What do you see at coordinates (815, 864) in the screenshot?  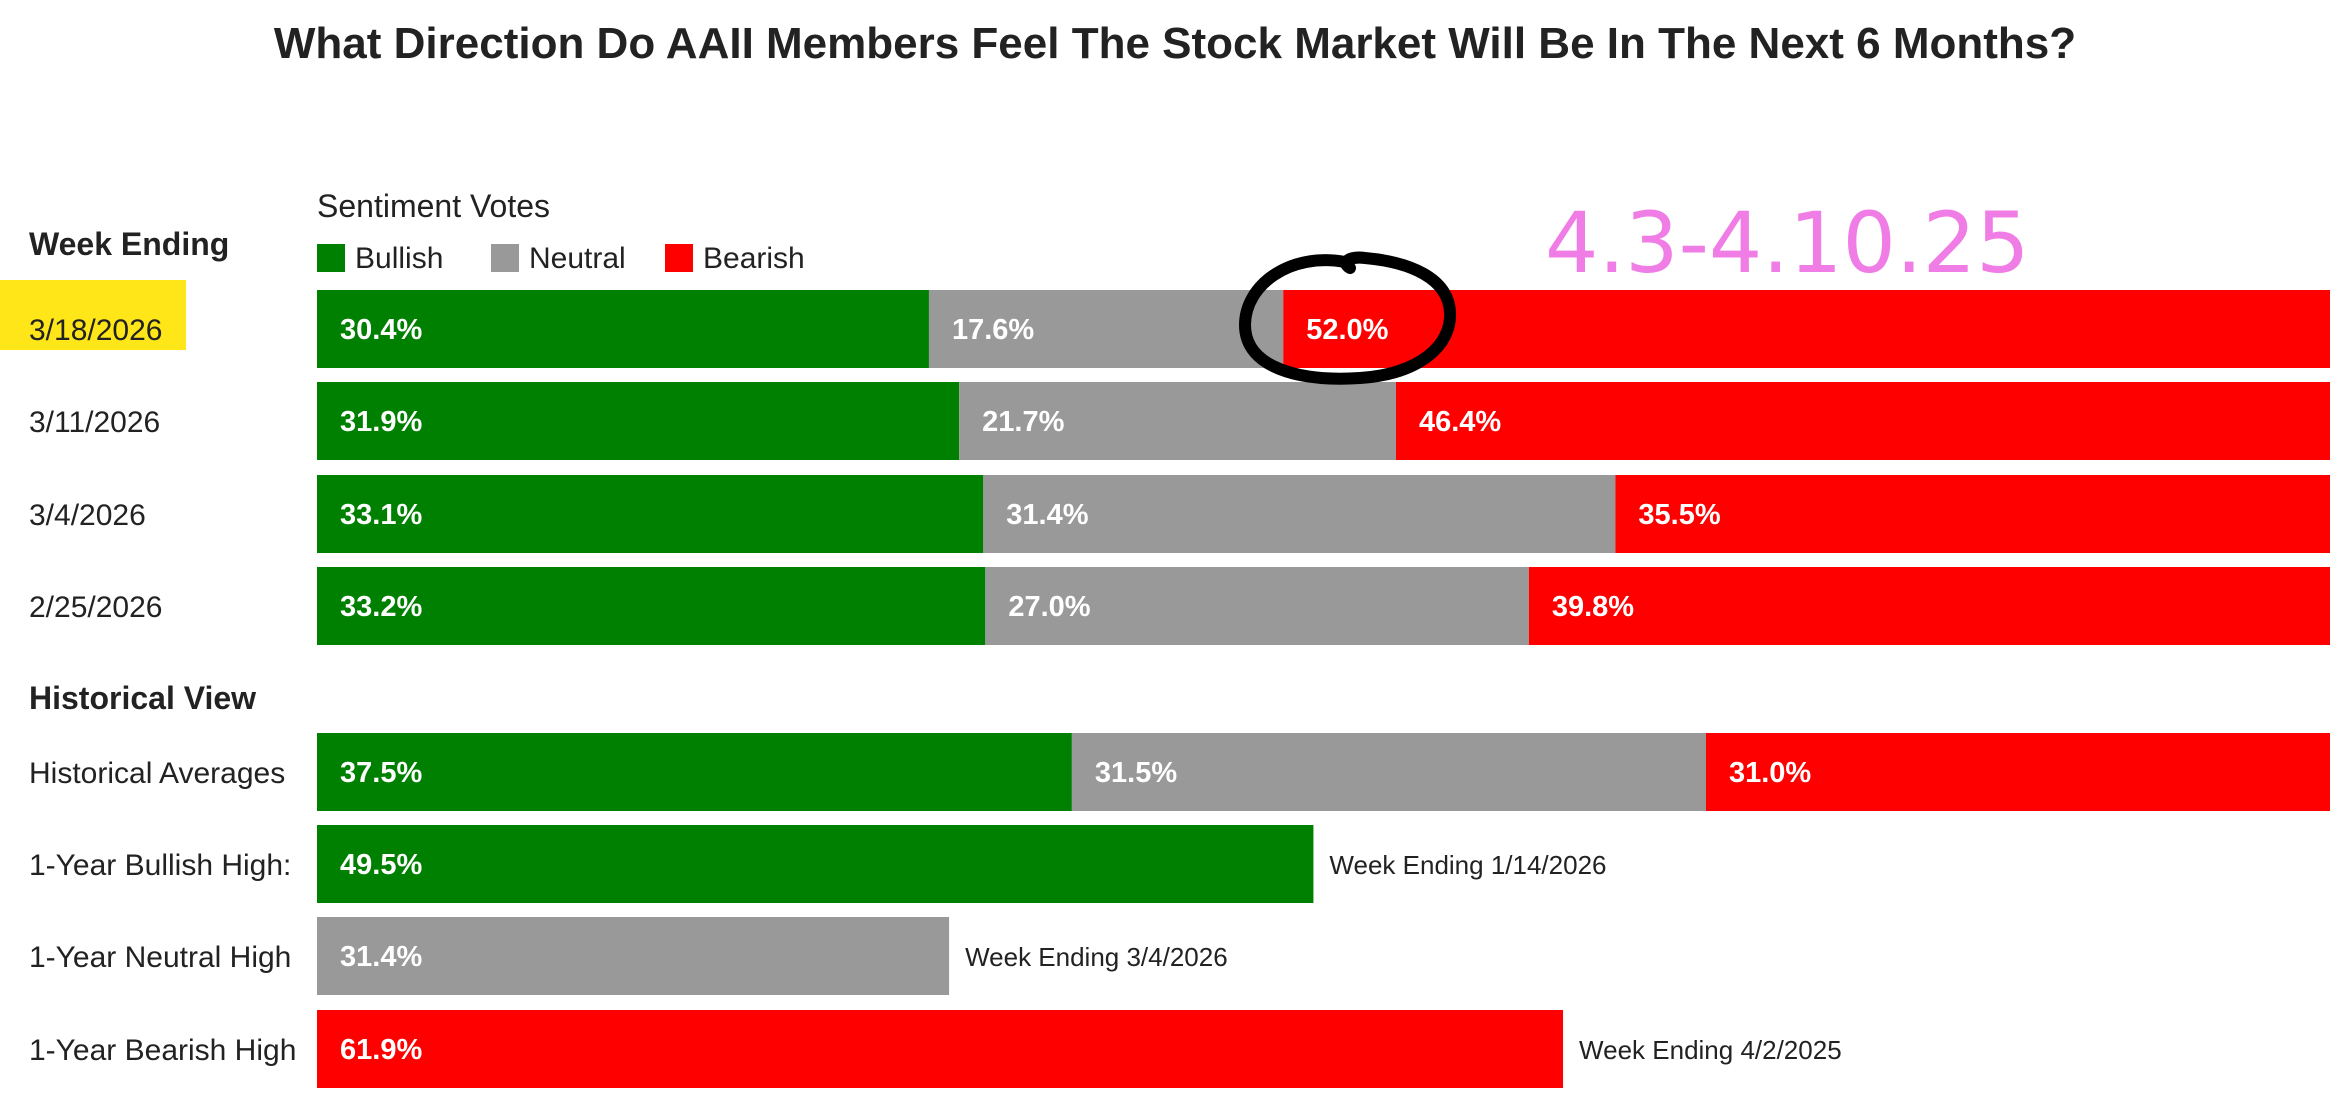 I see `bar-1-year-bullish-high` at bounding box center [815, 864].